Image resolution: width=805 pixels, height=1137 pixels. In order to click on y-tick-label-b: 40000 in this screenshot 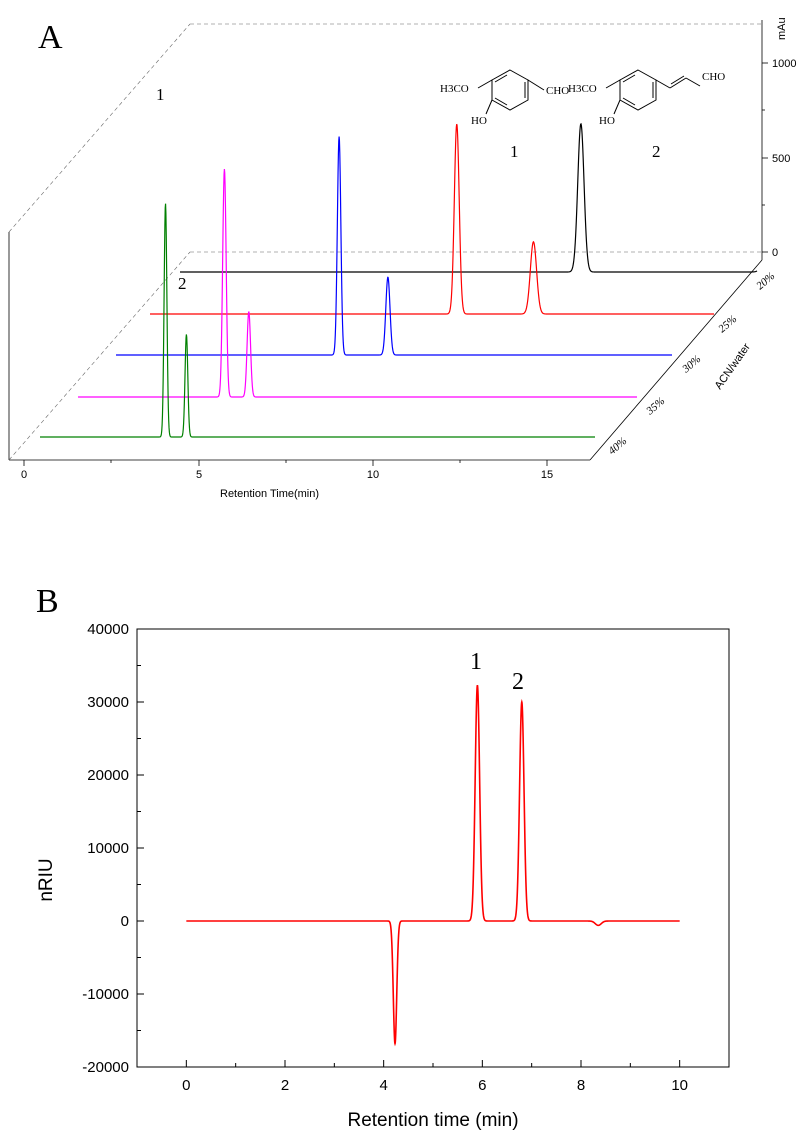, I will do `click(108, 629)`.